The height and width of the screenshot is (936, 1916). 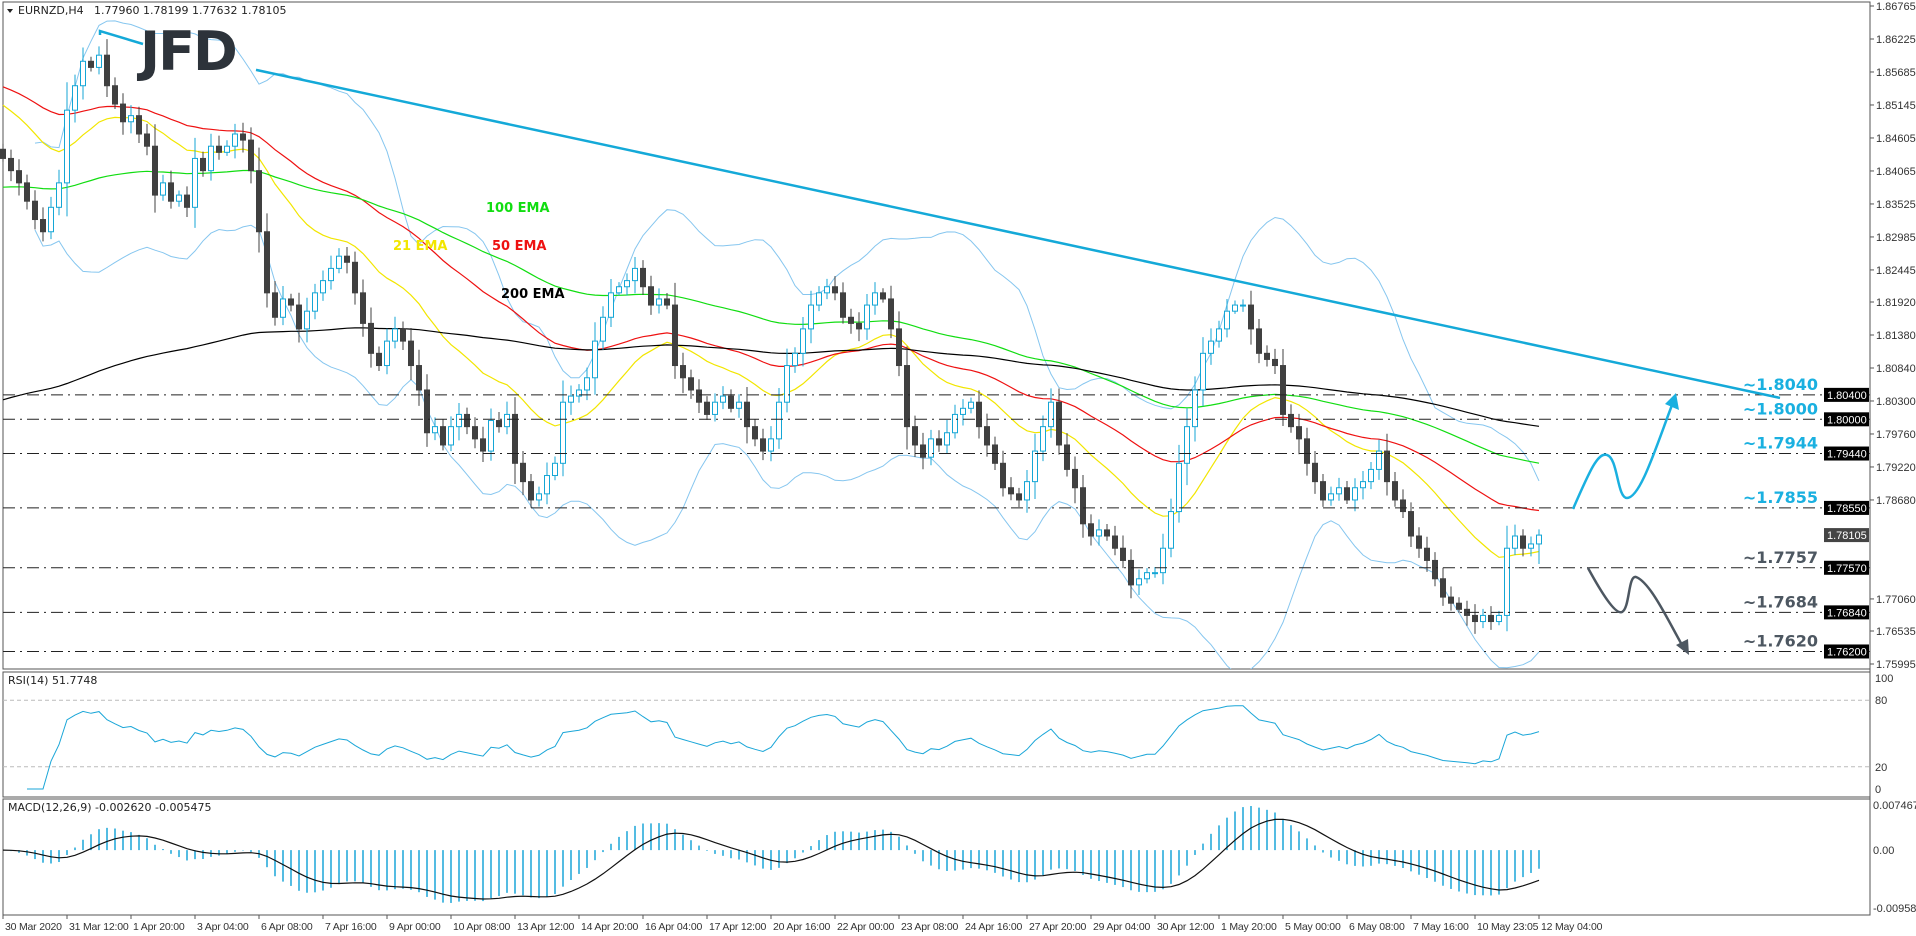 What do you see at coordinates (10, 11) in the screenshot?
I see `dropdown-triangle-icon` at bounding box center [10, 11].